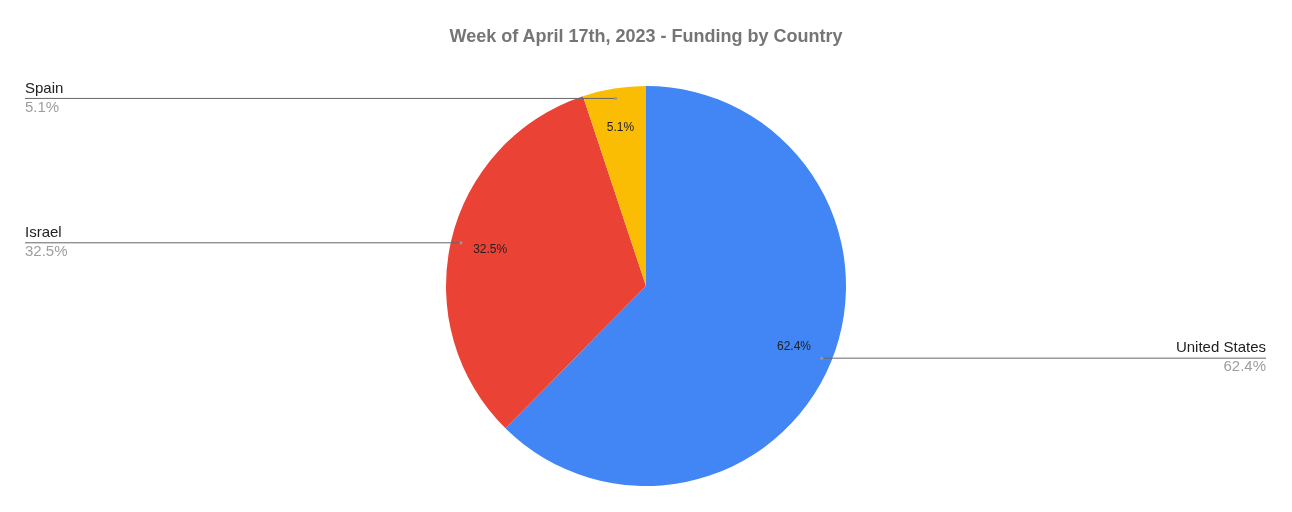 This screenshot has height=512, width=1292. I want to click on text: 62.4%, so click(1244, 366).